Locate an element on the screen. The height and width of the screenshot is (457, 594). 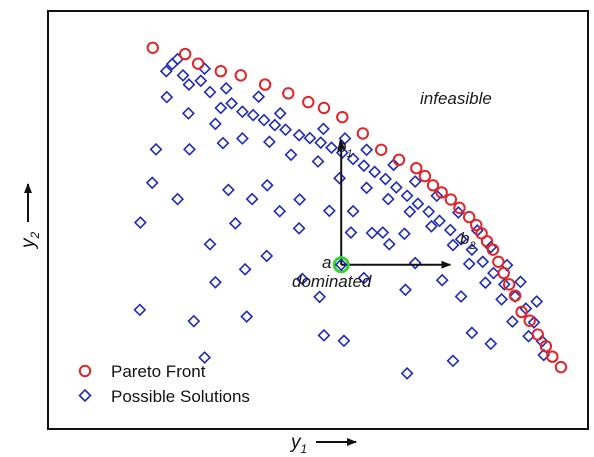
infeasible-label: infeasible is located at coordinates (456, 98).